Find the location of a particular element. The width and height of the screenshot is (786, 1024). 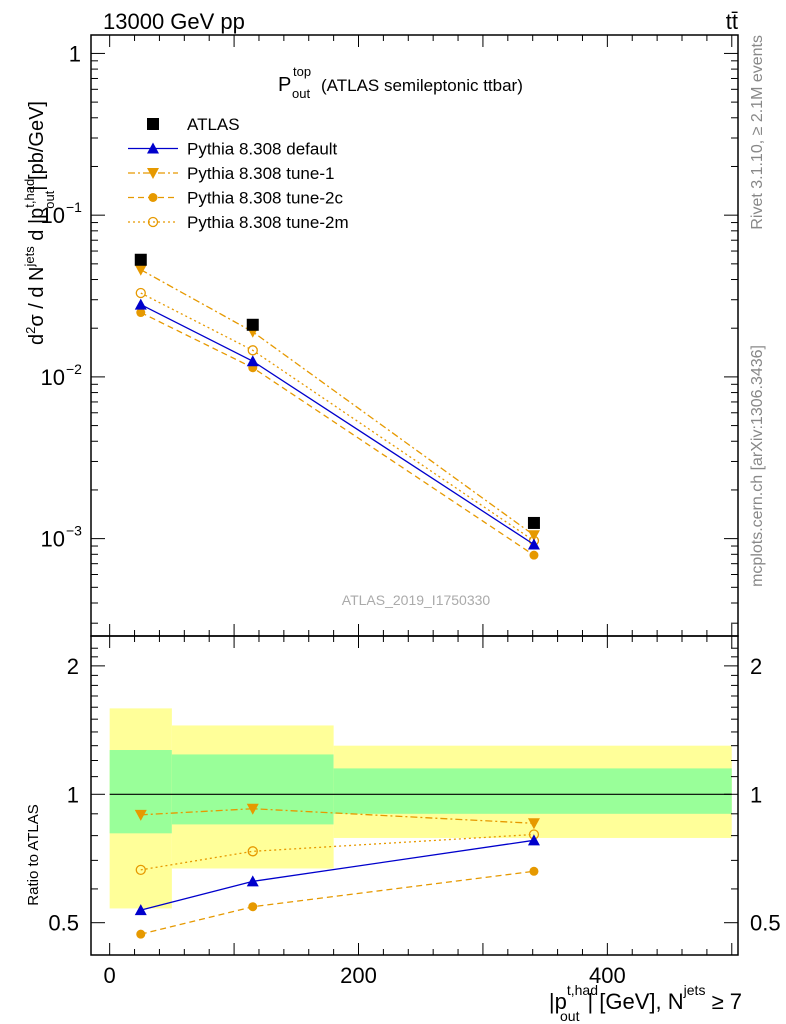

x-tick-label: 400 is located at coordinates (607, 975).